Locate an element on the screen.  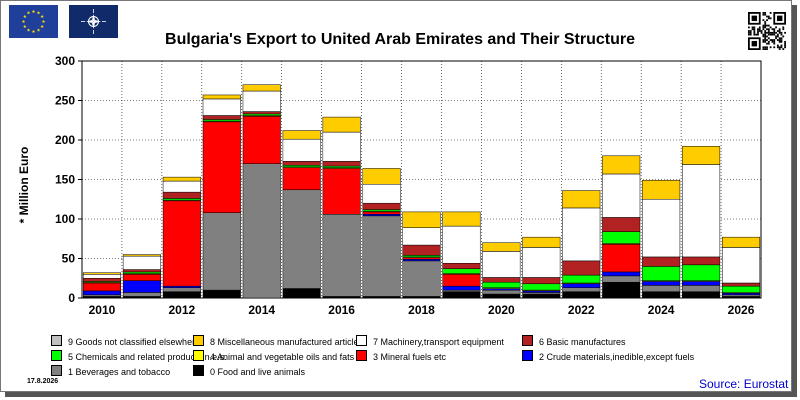
legend-label: 4 Animal and vegetable oils and fats is located at coordinates (282, 357).